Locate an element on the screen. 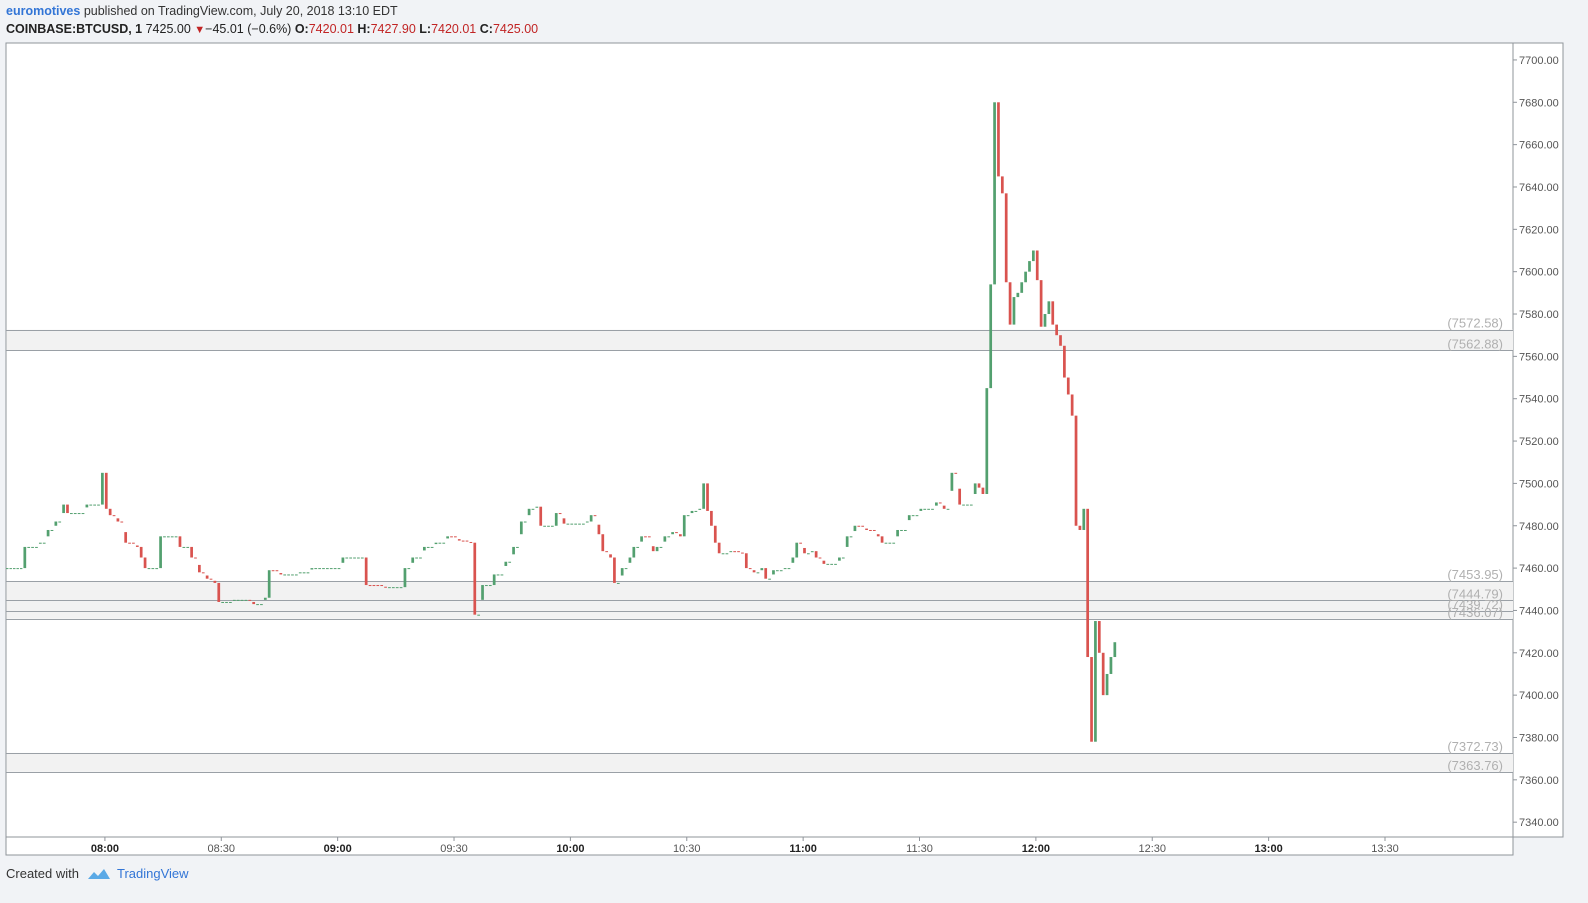  price-tick-label: 7380.00 is located at coordinates (1539, 738).